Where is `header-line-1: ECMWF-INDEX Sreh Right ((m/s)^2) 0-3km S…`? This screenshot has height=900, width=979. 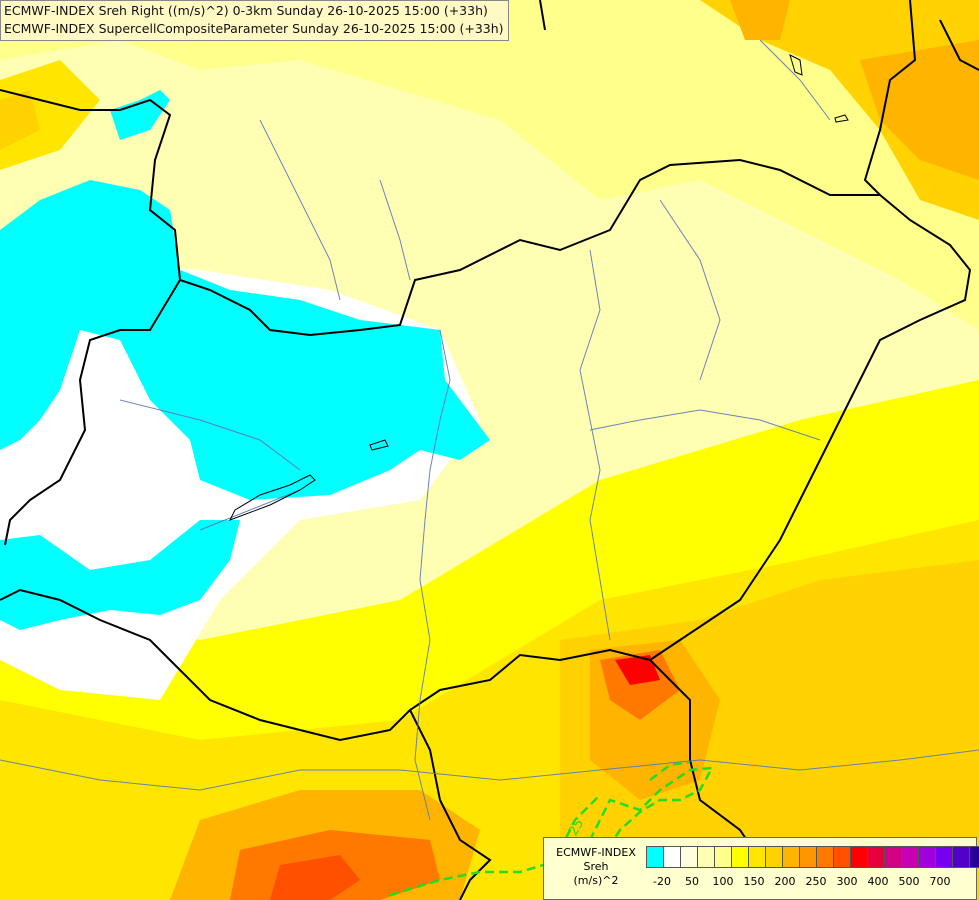
header-line-1: ECMWF-INDEX Sreh Right ((m/s)^2) 0-3km S… is located at coordinates (246, 10).